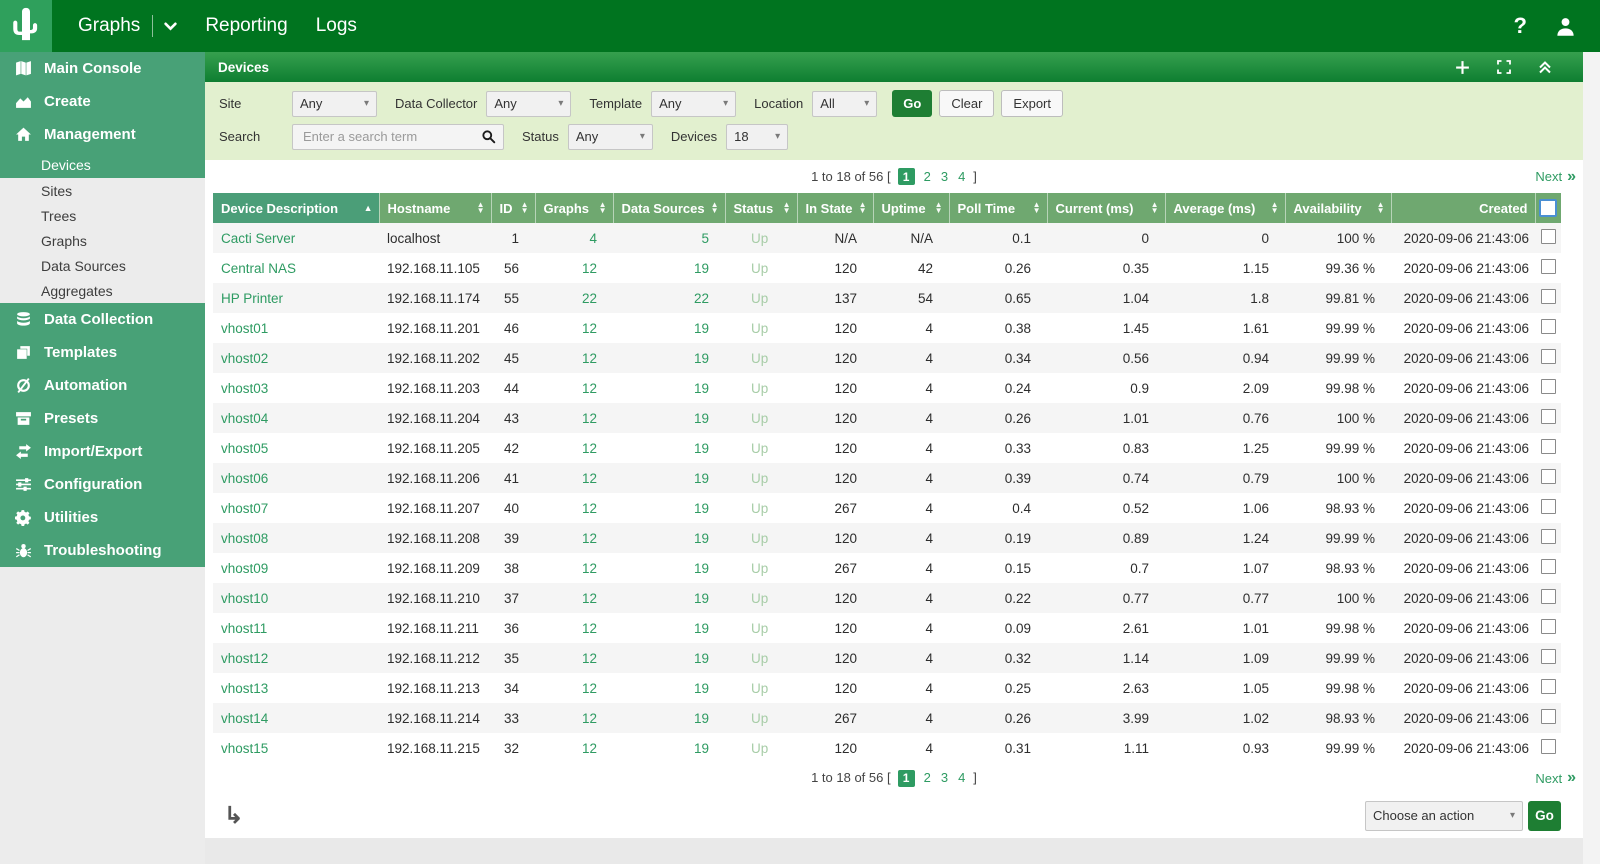  I want to click on sidebar-item-main-console: Main Console, so click(102, 68).